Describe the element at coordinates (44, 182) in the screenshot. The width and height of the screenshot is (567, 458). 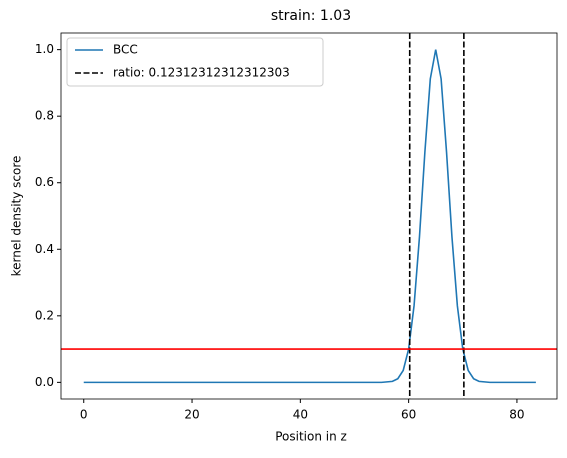
I see `y-tick-label: 0.6` at that location.